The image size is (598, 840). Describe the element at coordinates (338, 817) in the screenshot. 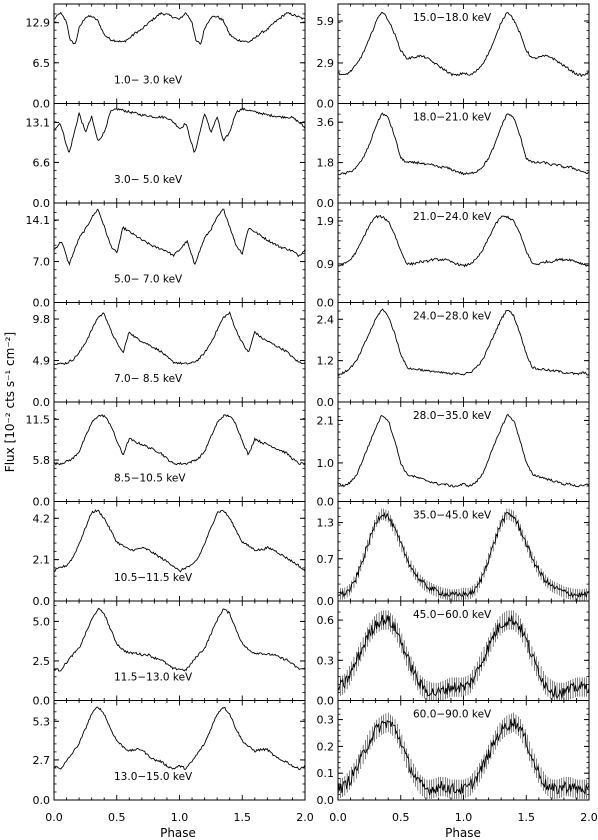

I see `x-tick-label: 0.0` at that location.